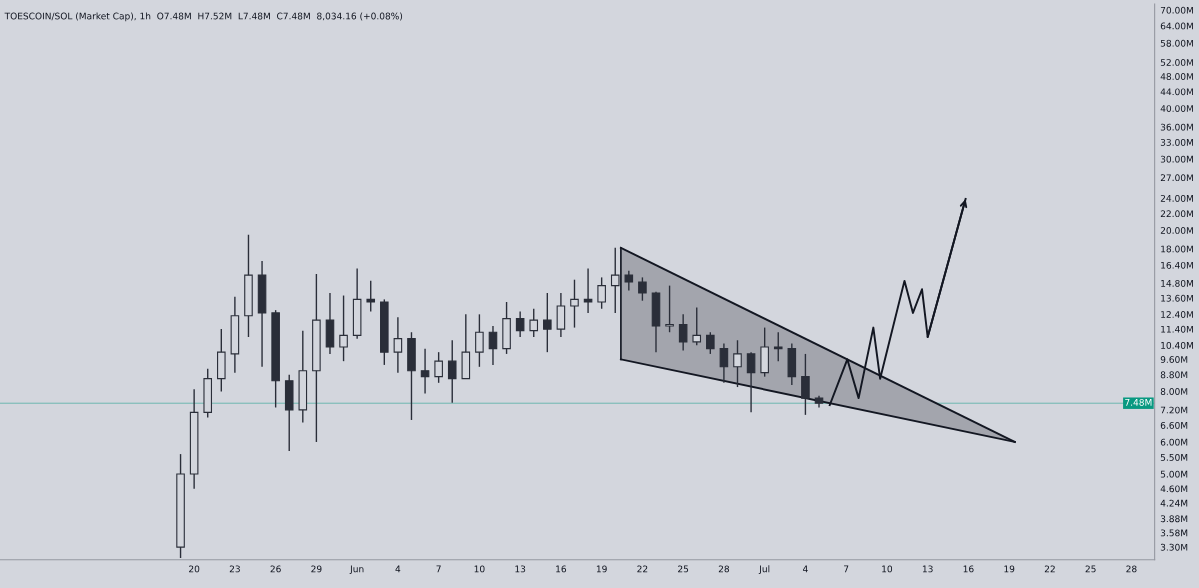 This screenshot has width=1199, height=588. Describe the element at coordinates (1174, 489) in the screenshot. I see `y-tick-label: 4.60M` at that location.